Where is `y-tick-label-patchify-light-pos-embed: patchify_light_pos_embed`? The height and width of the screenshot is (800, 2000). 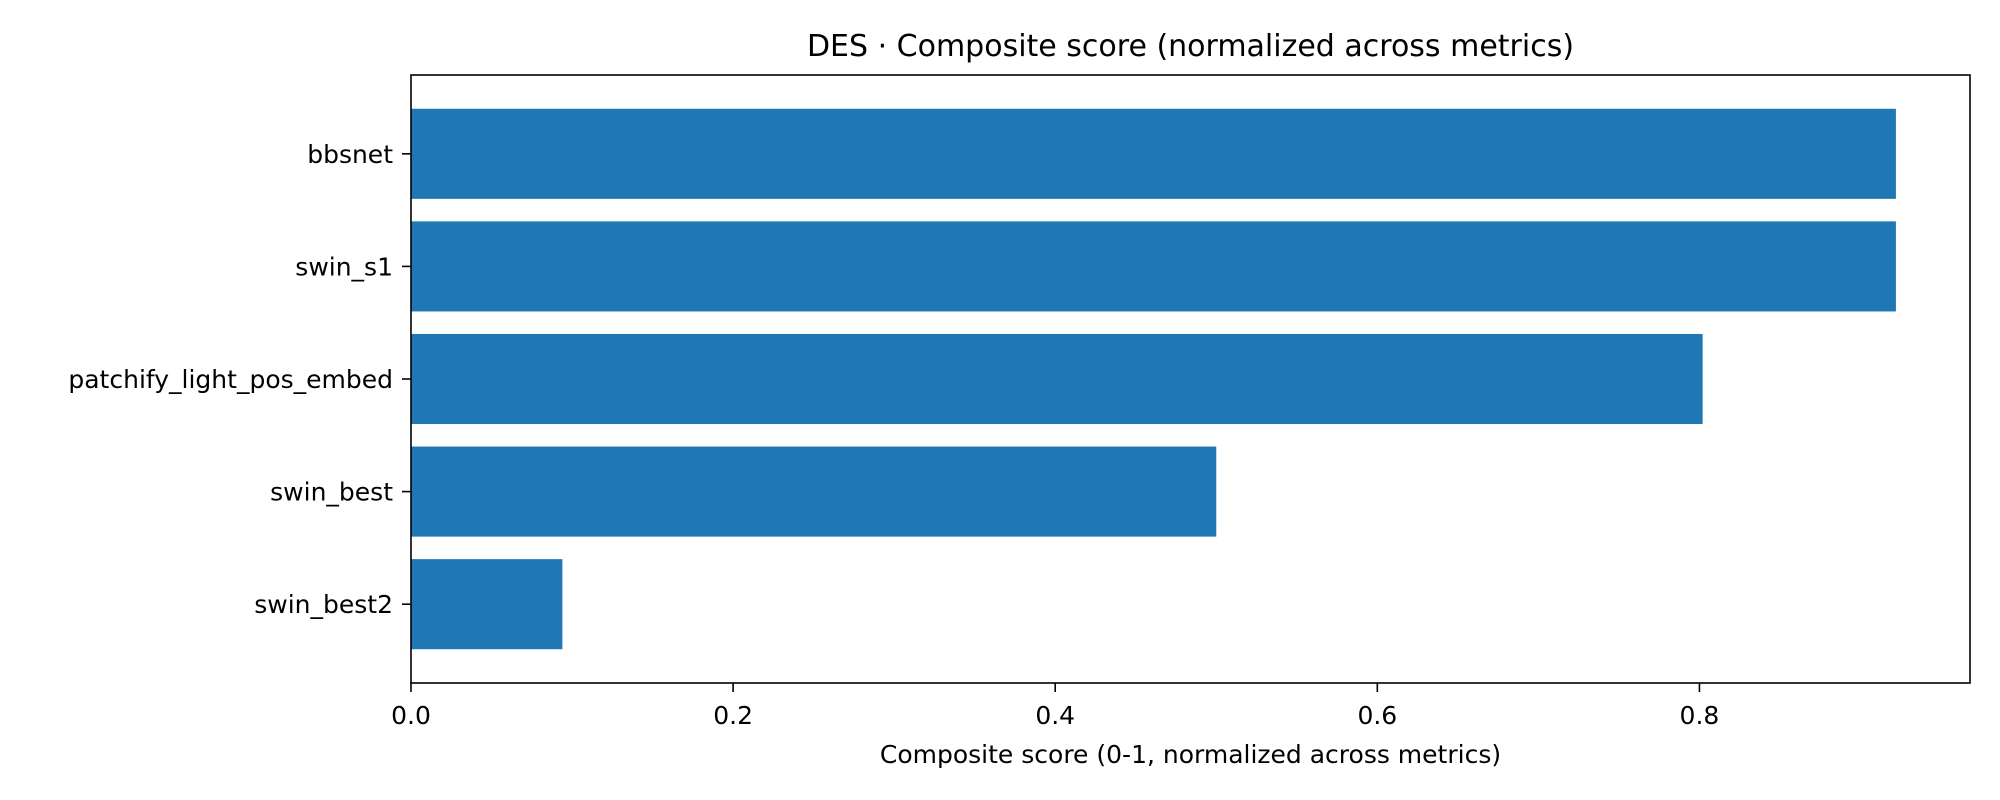 y-tick-label-patchify-light-pos-embed: patchify_light_pos_embed is located at coordinates (230, 379).